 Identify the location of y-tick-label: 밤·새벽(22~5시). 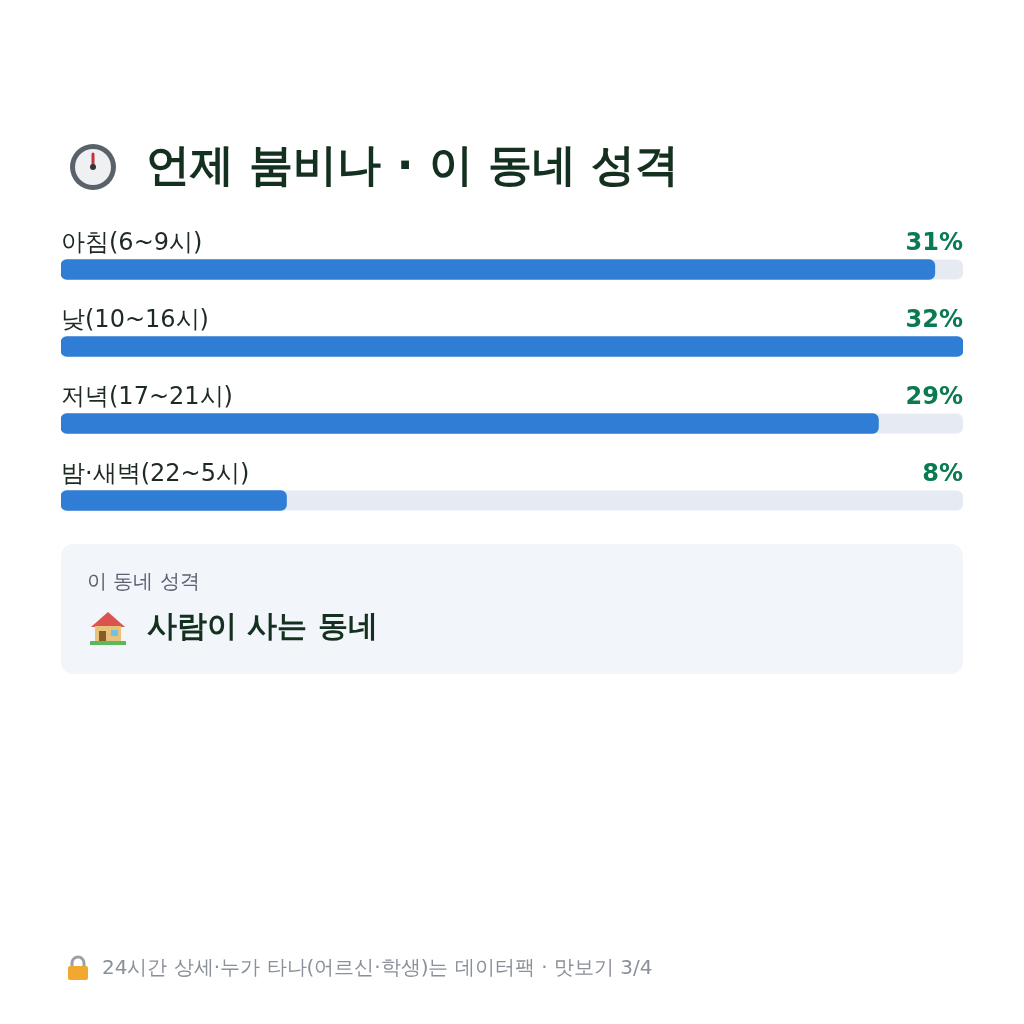
(155, 472).